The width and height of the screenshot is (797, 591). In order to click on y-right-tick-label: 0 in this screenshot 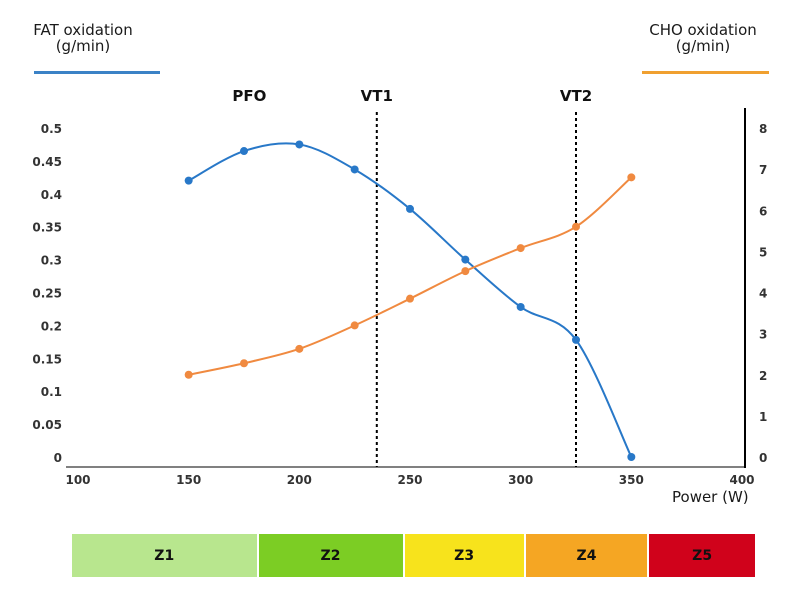, I will do `click(763, 458)`.